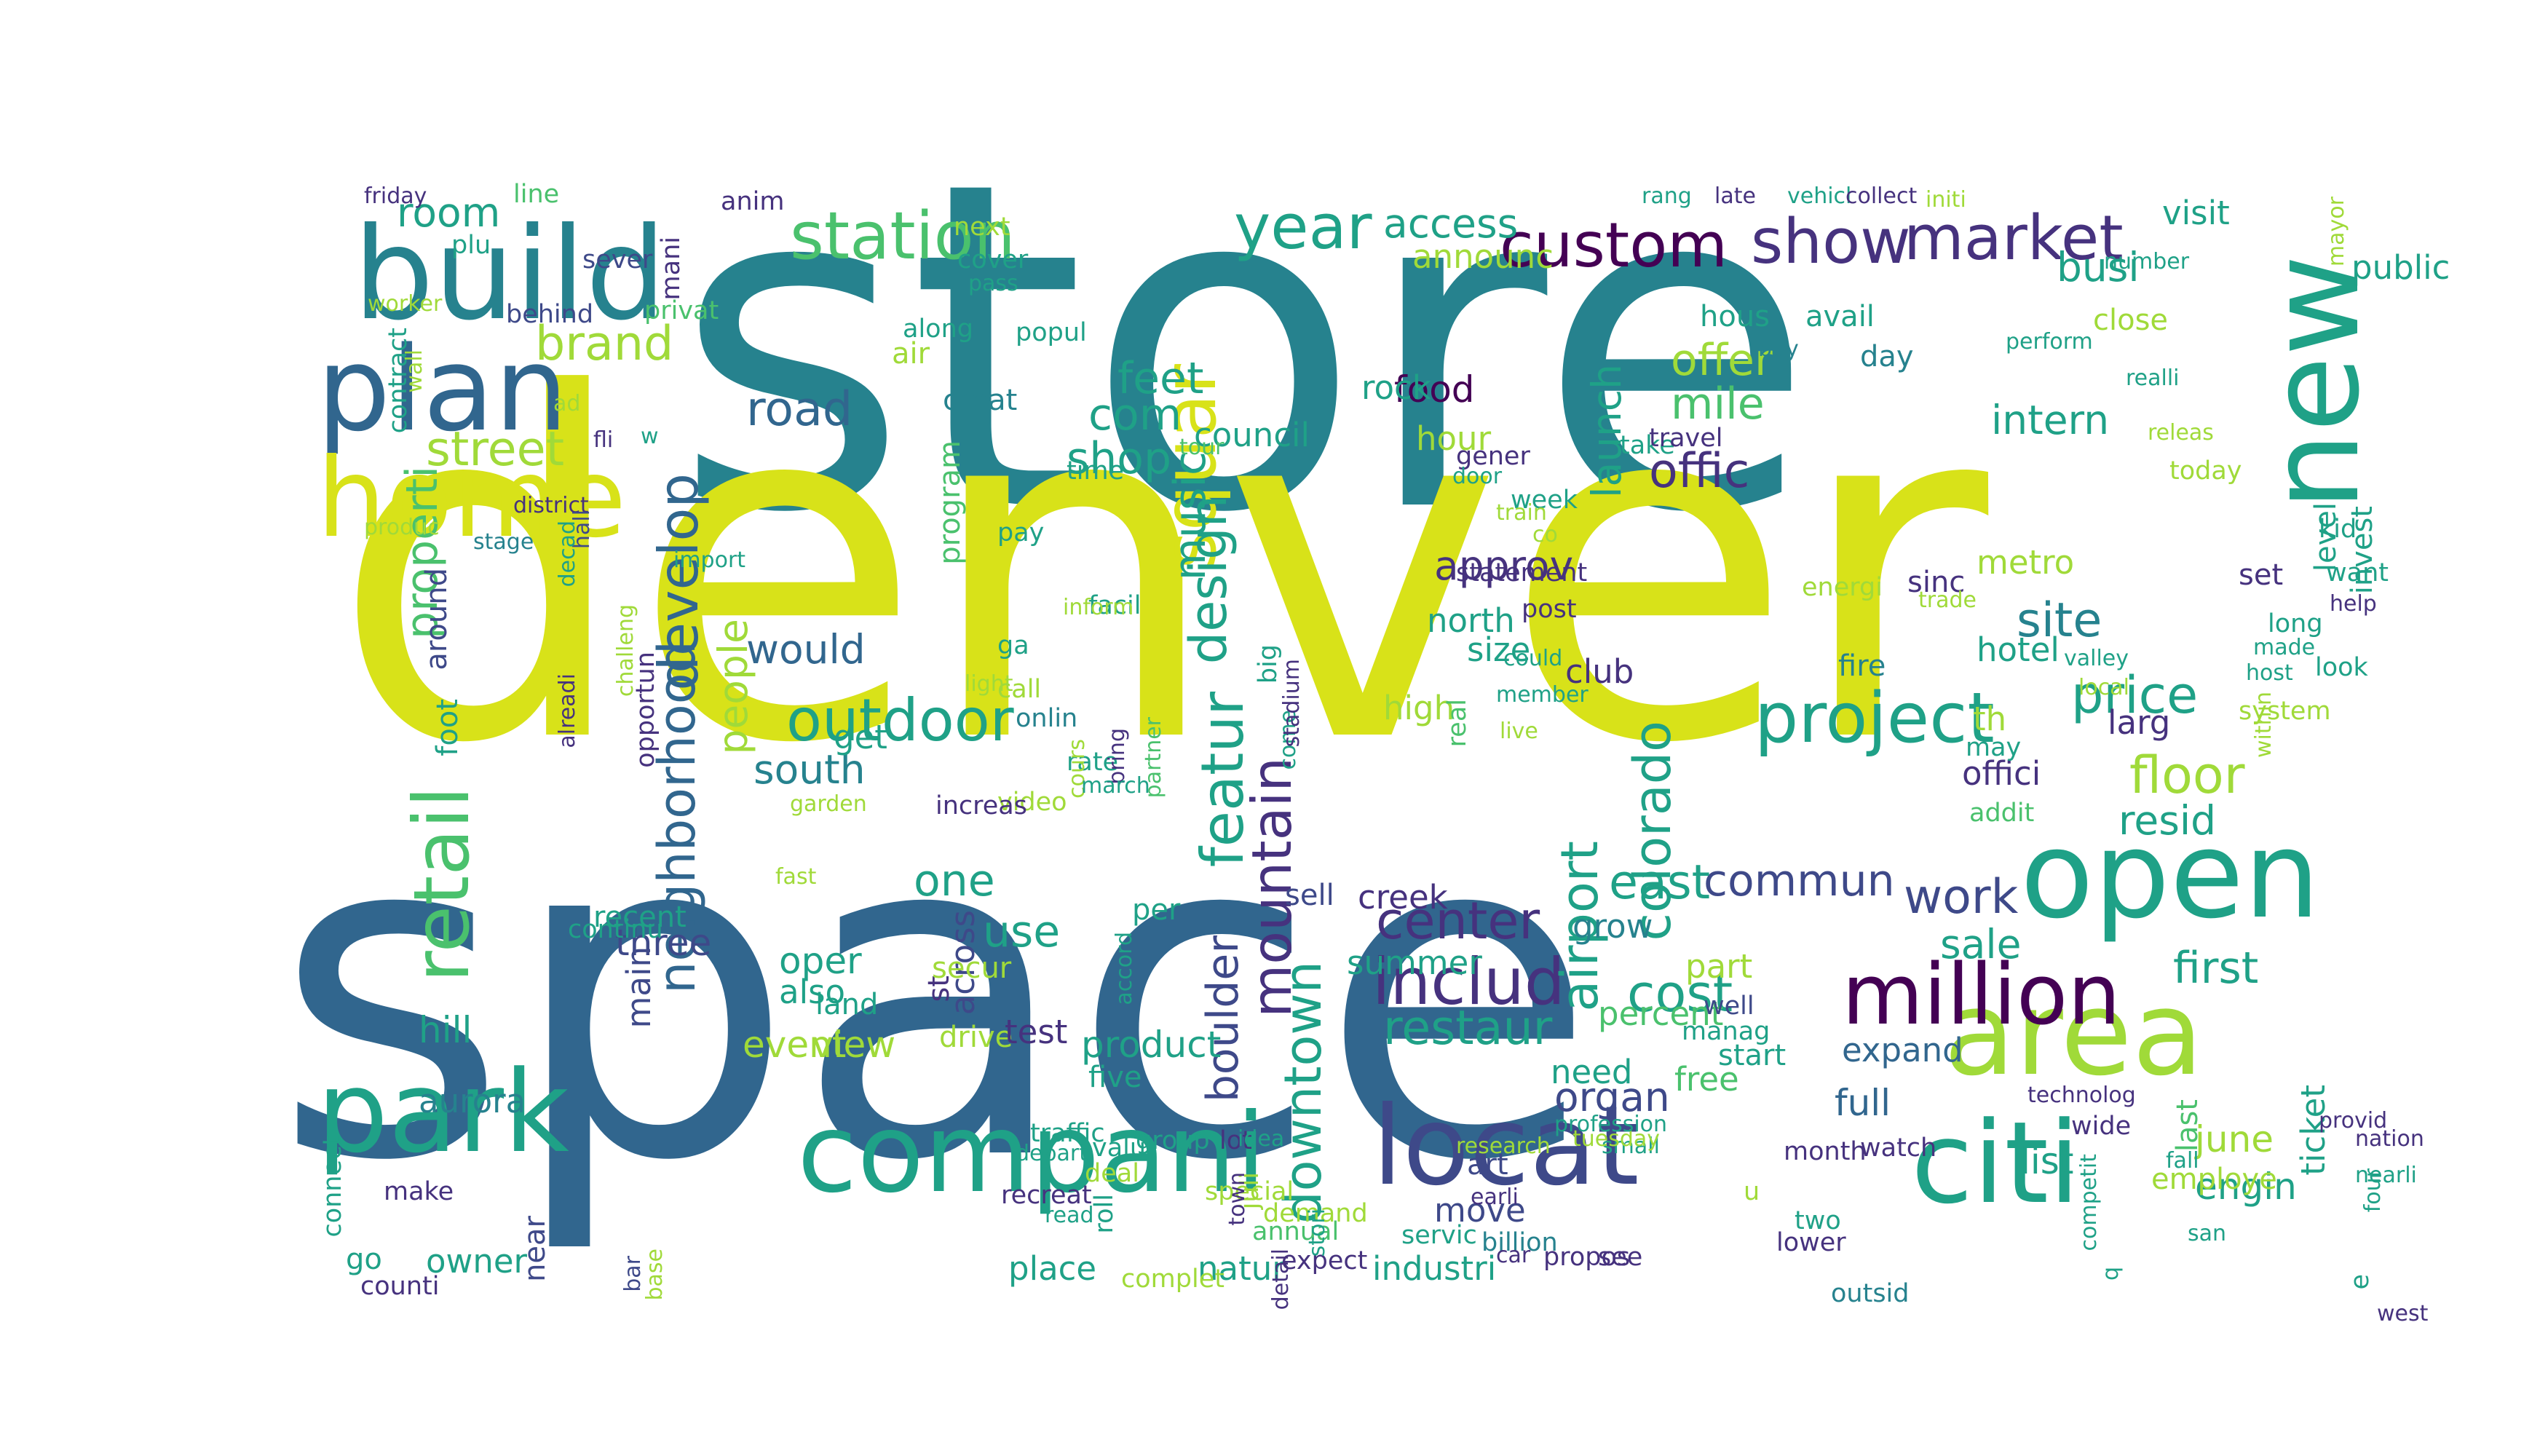 The height and width of the screenshot is (1456, 2548). What do you see at coordinates (2101, 1126) in the screenshot?
I see `word-276: wide` at bounding box center [2101, 1126].